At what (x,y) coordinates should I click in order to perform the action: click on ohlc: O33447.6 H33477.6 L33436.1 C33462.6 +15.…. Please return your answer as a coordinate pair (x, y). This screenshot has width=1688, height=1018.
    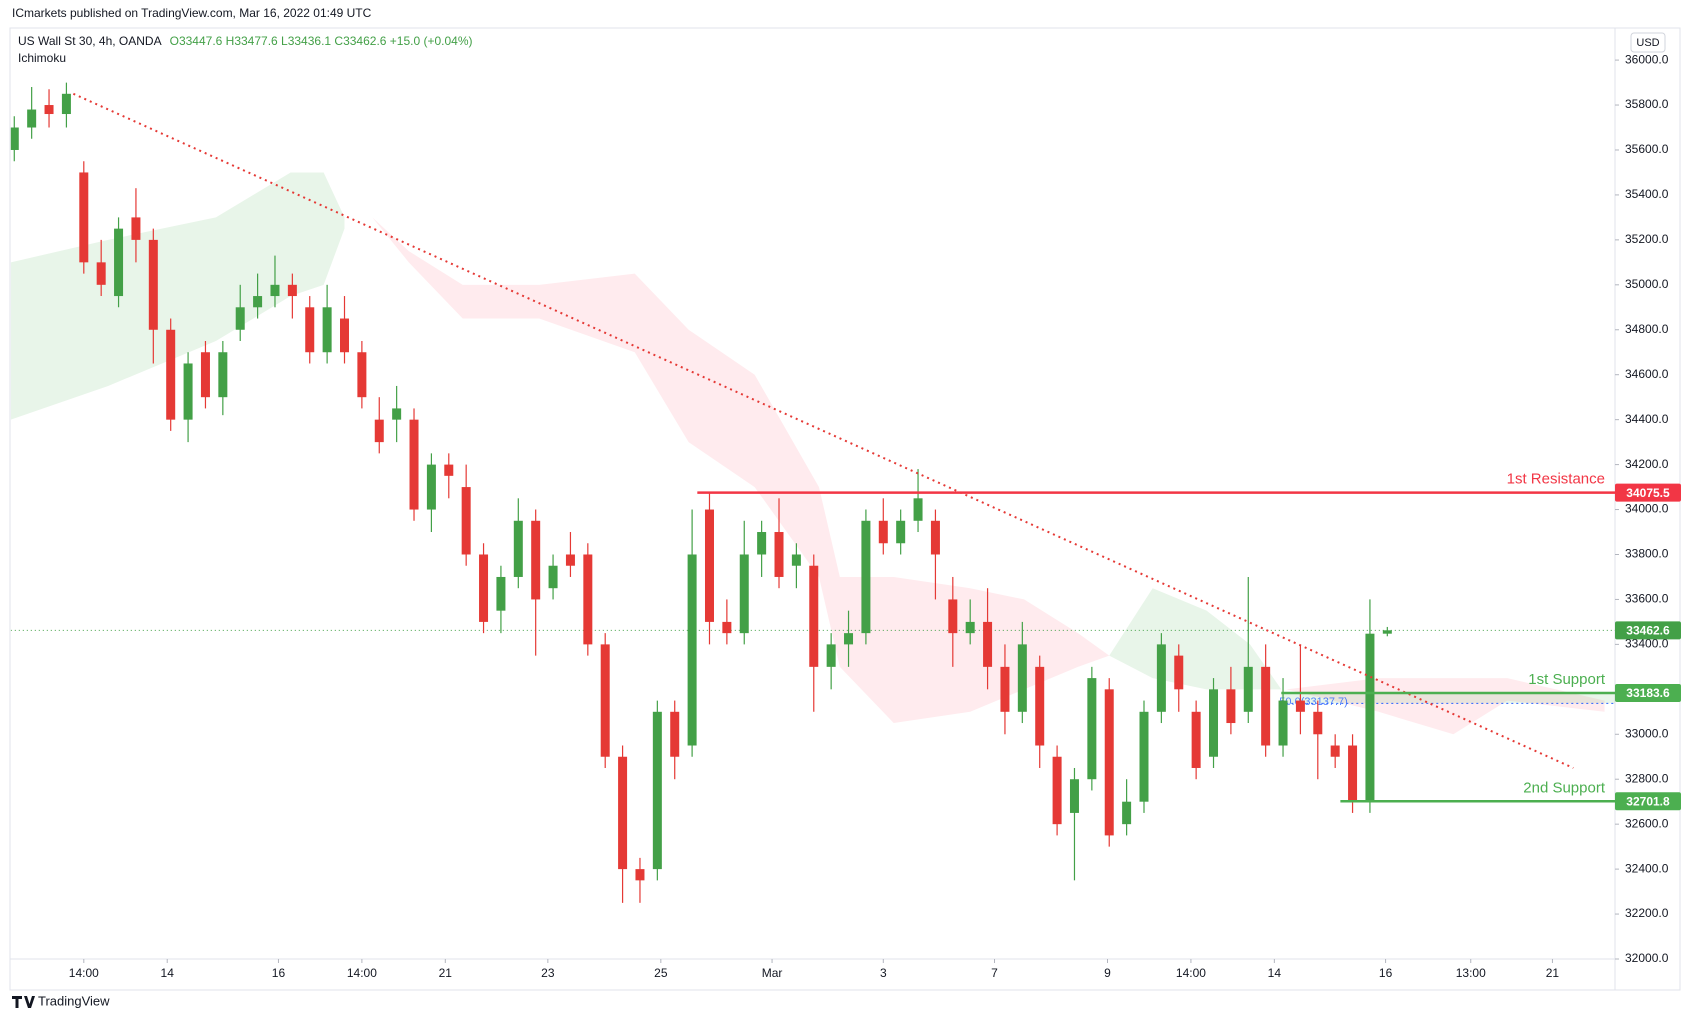
    Looking at the image, I should click on (321, 41).